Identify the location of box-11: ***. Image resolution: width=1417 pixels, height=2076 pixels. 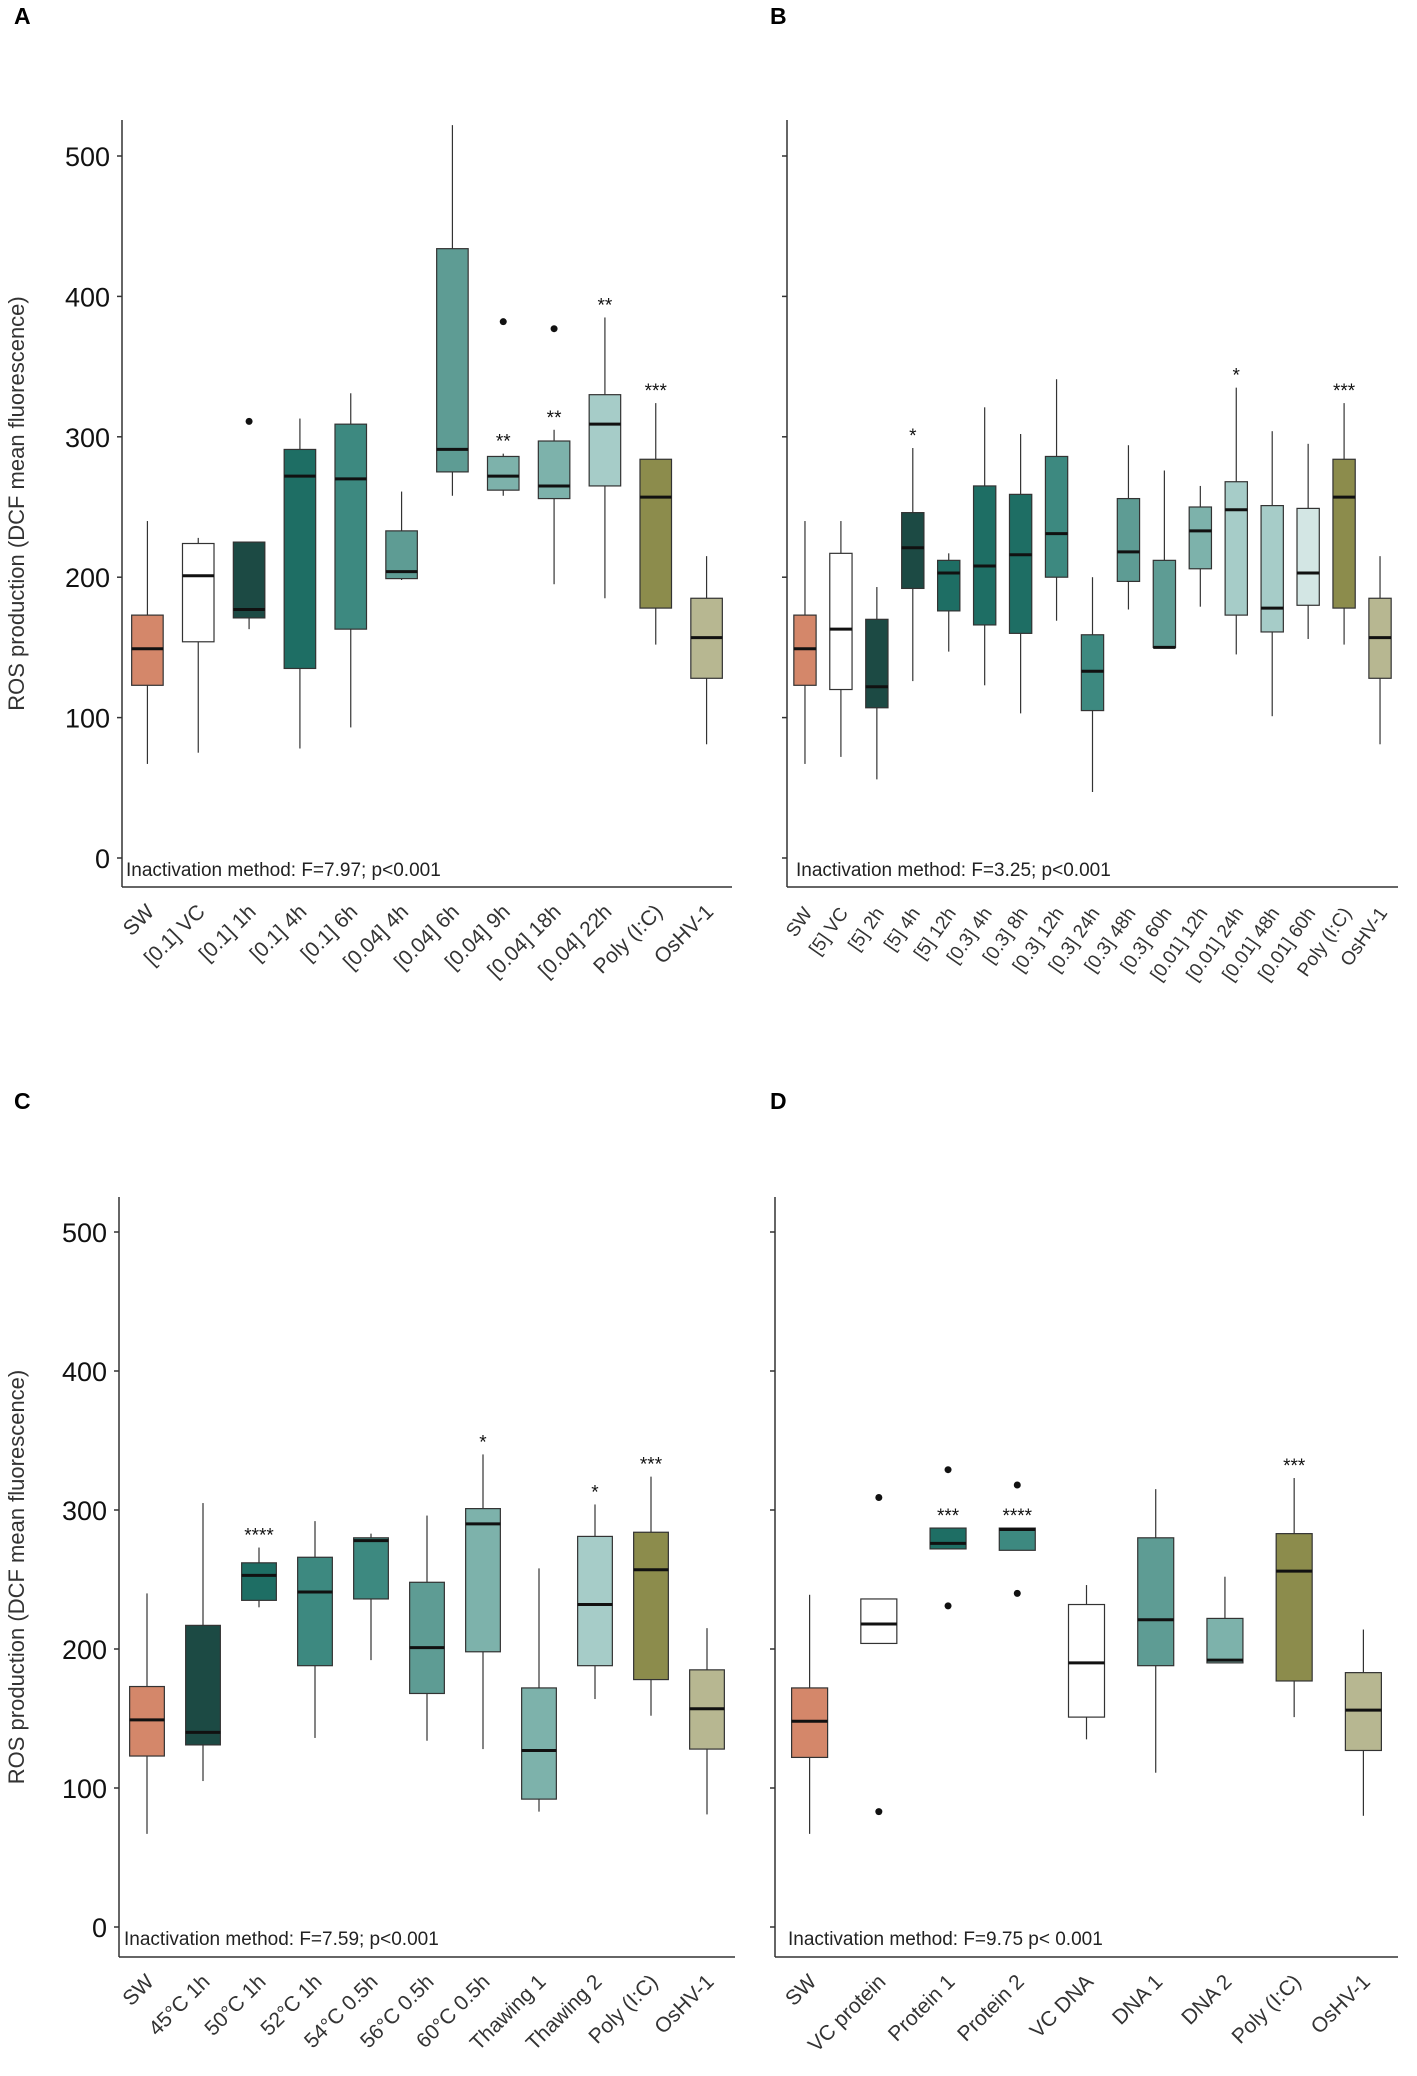
(656, 513).